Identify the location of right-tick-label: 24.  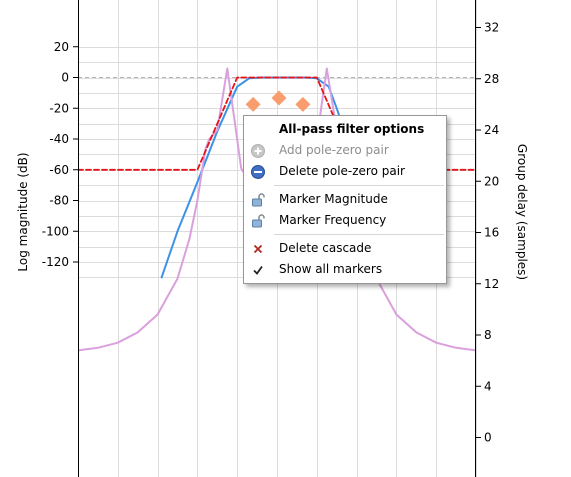
(491, 130).